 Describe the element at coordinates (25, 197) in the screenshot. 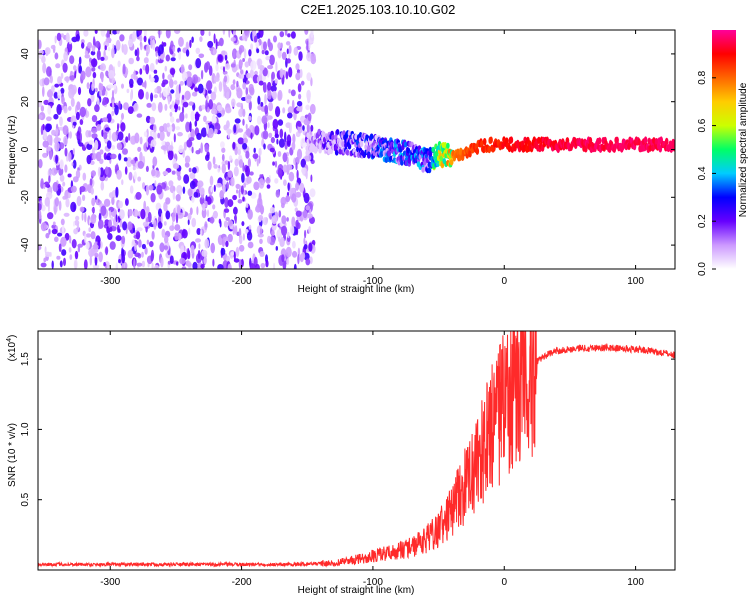

I see `y-tick-label: -20` at that location.